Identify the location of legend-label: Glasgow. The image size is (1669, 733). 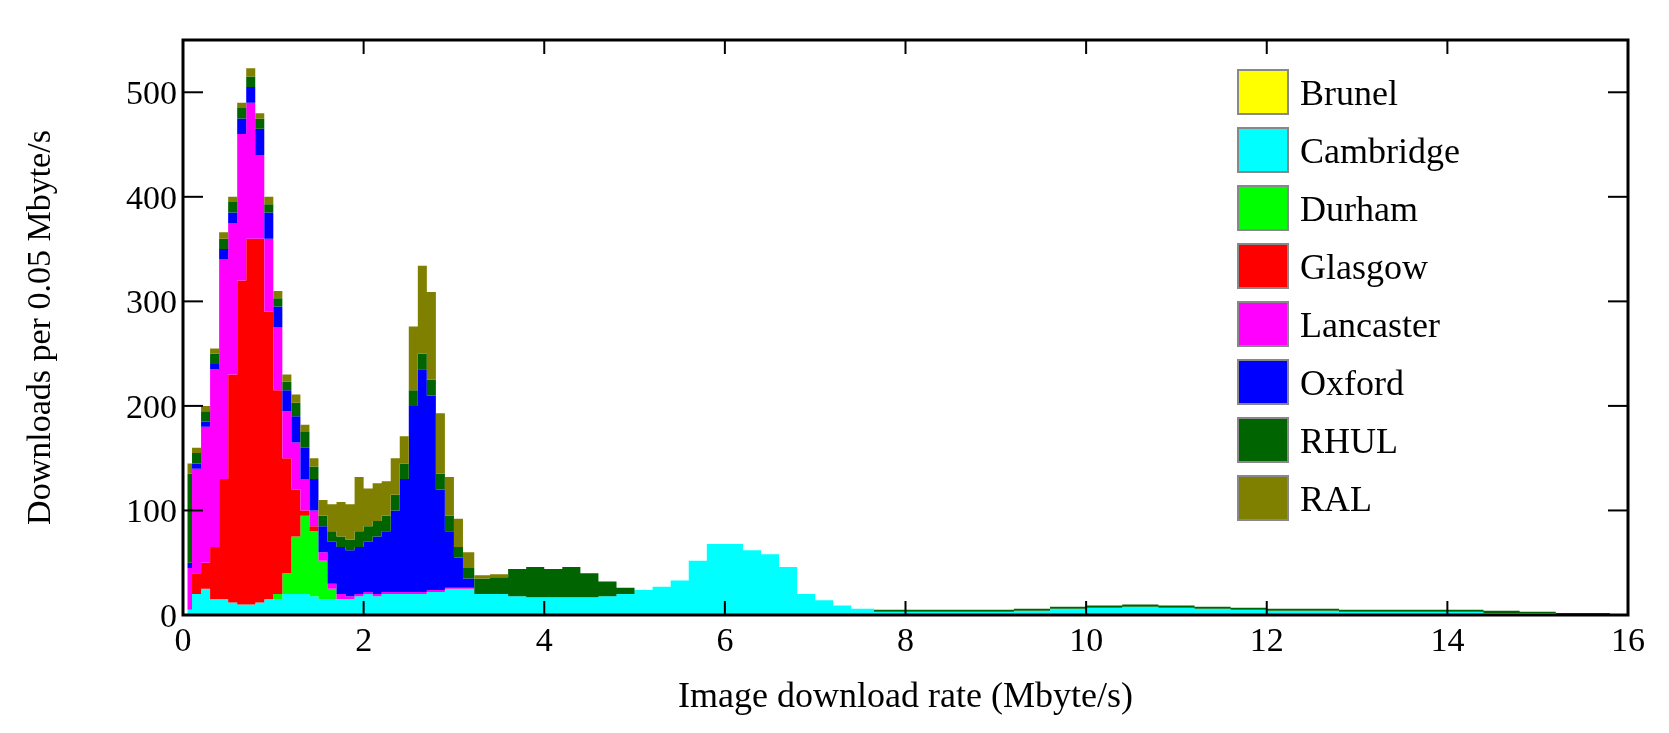
(1364, 266).